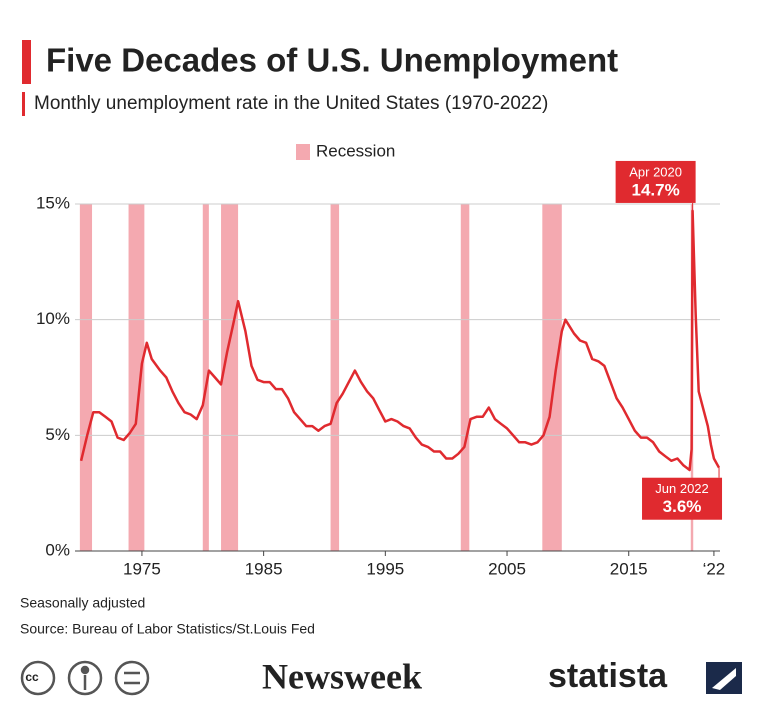  What do you see at coordinates (385, 568) in the screenshot?
I see `x-tick-label: 1995` at bounding box center [385, 568].